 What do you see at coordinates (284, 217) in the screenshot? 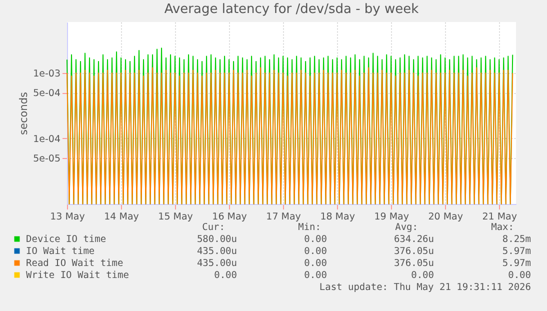
I see `x-tick-label: 17 May` at bounding box center [284, 217].